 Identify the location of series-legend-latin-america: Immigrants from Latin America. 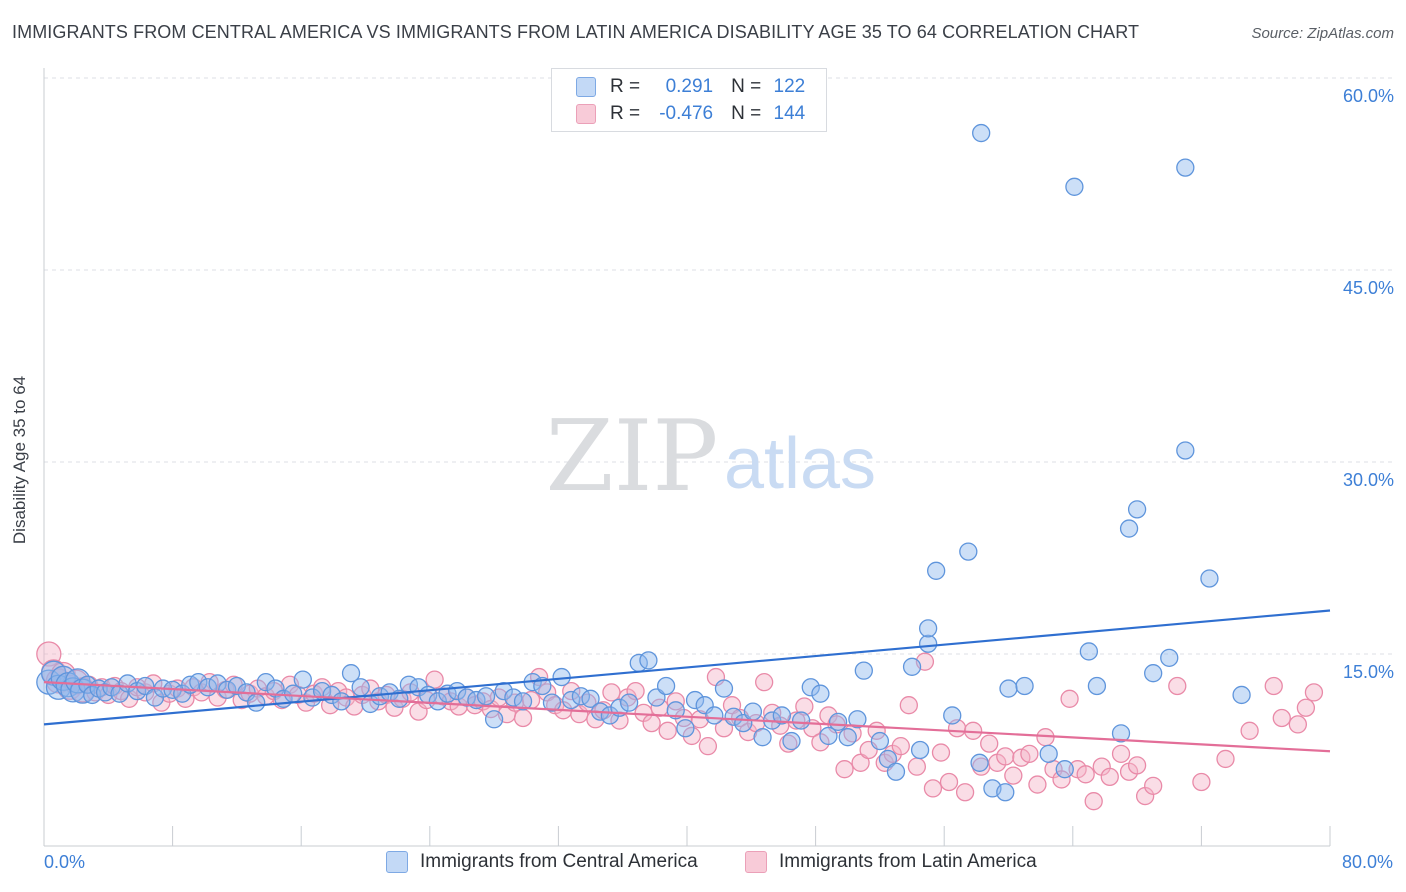
(891, 862).